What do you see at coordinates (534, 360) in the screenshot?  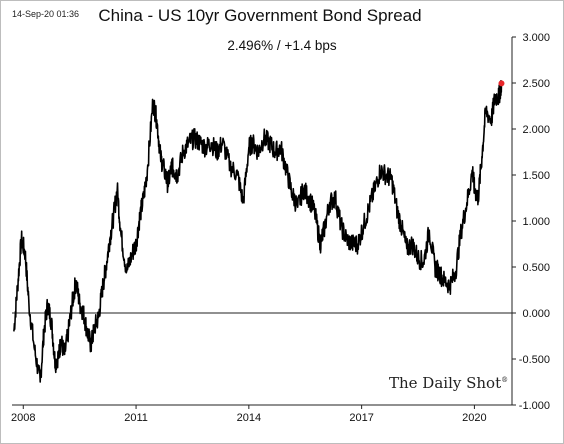 I see `y-tick-label: -0.500` at bounding box center [534, 360].